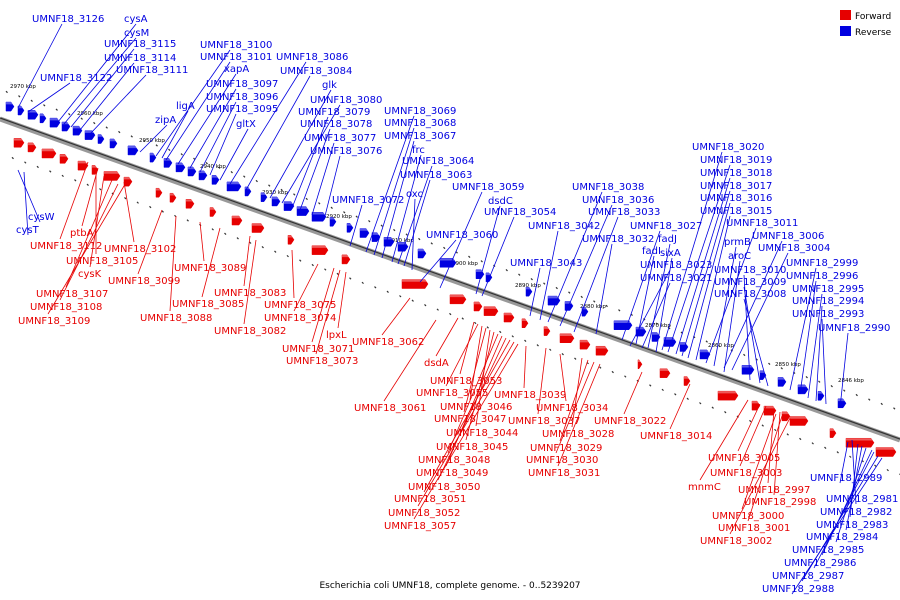 The width and height of the screenshot is (900, 600). Describe the element at coordinates (780, 502) in the screenshot. I see `forward-gene-label: UMNF18_2998` at that location.